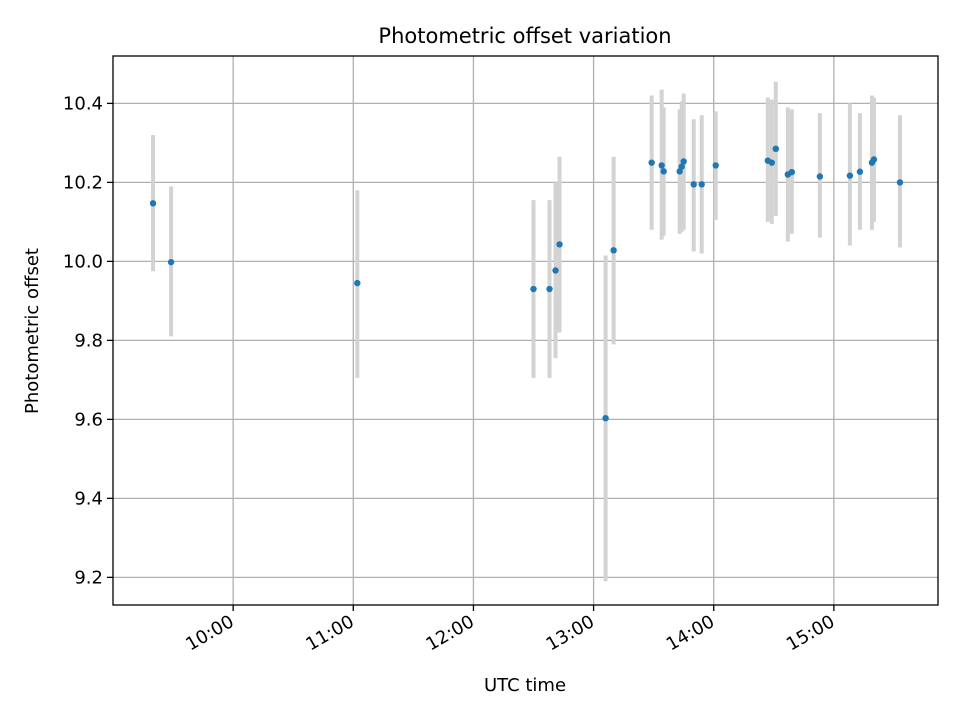 This screenshot has width=960, height=720. What do you see at coordinates (83, 103) in the screenshot?
I see `y-tick-label: 10.4` at bounding box center [83, 103].